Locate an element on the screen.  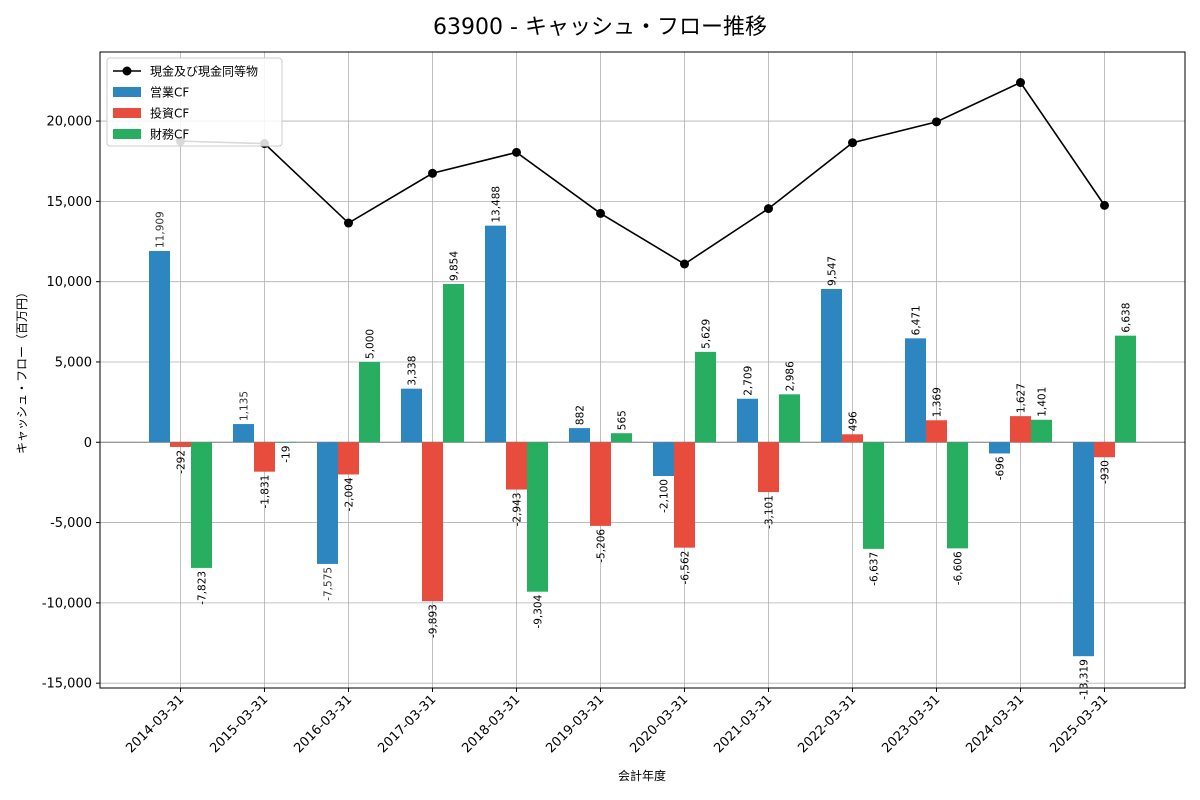
bar-value-label: 9,854 is located at coordinates (455, 266).